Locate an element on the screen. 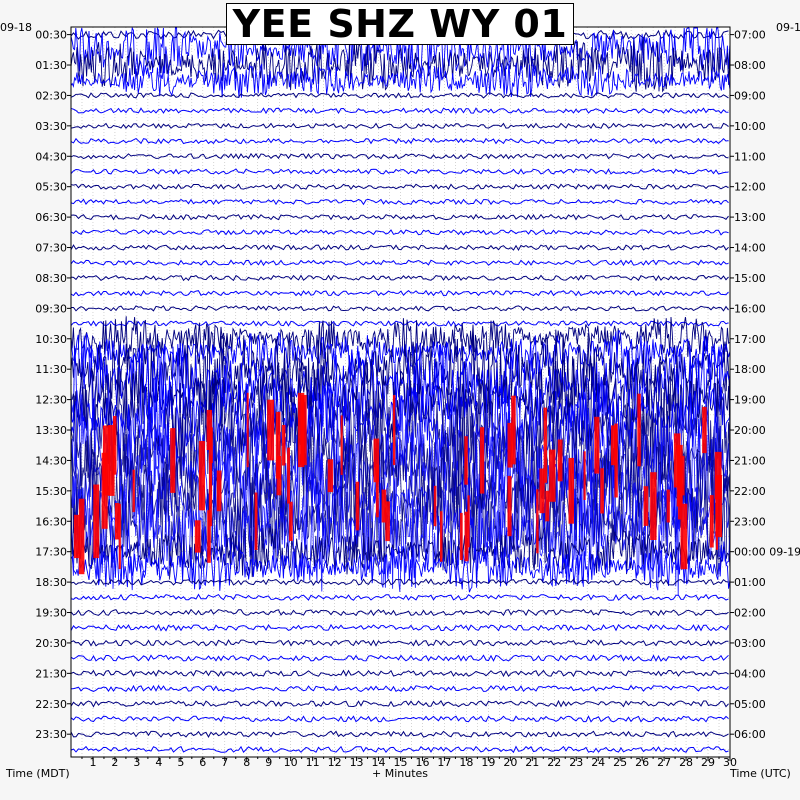  y-tick-label-left: 08:30 is located at coordinates (51, 278).